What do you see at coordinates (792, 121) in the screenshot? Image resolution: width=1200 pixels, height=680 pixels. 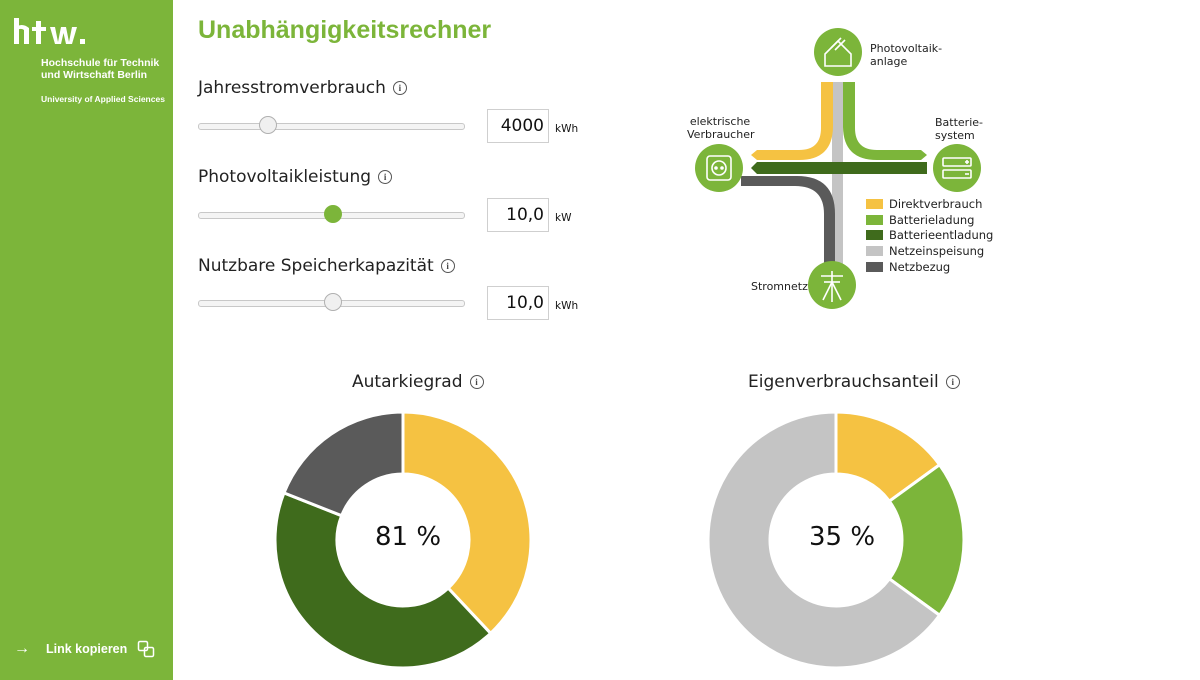 I see `flow-direct-use` at bounding box center [792, 121].